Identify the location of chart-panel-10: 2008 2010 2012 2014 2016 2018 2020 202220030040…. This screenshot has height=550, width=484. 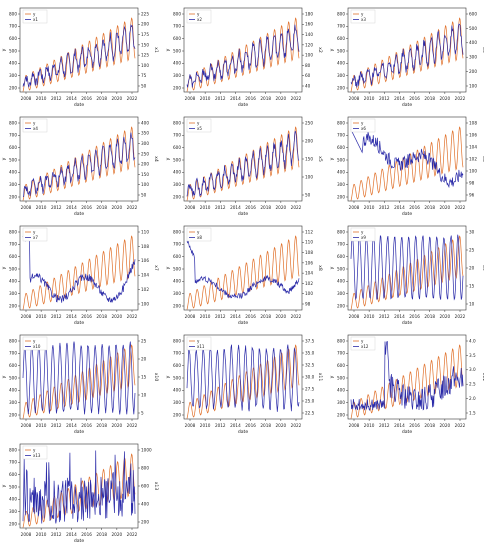
(80, 384).